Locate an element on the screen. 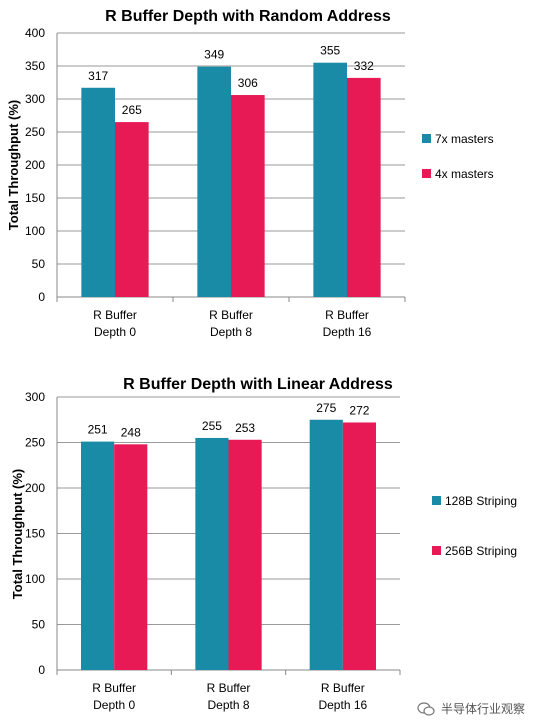 The width and height of the screenshot is (539, 727). data-label: 355 is located at coordinates (330, 51).